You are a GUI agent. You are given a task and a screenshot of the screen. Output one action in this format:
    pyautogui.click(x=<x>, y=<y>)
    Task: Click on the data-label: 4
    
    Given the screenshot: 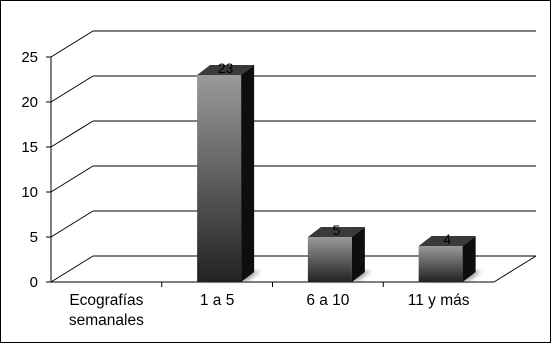 What is the action you would take?
    pyautogui.click(x=447, y=239)
    